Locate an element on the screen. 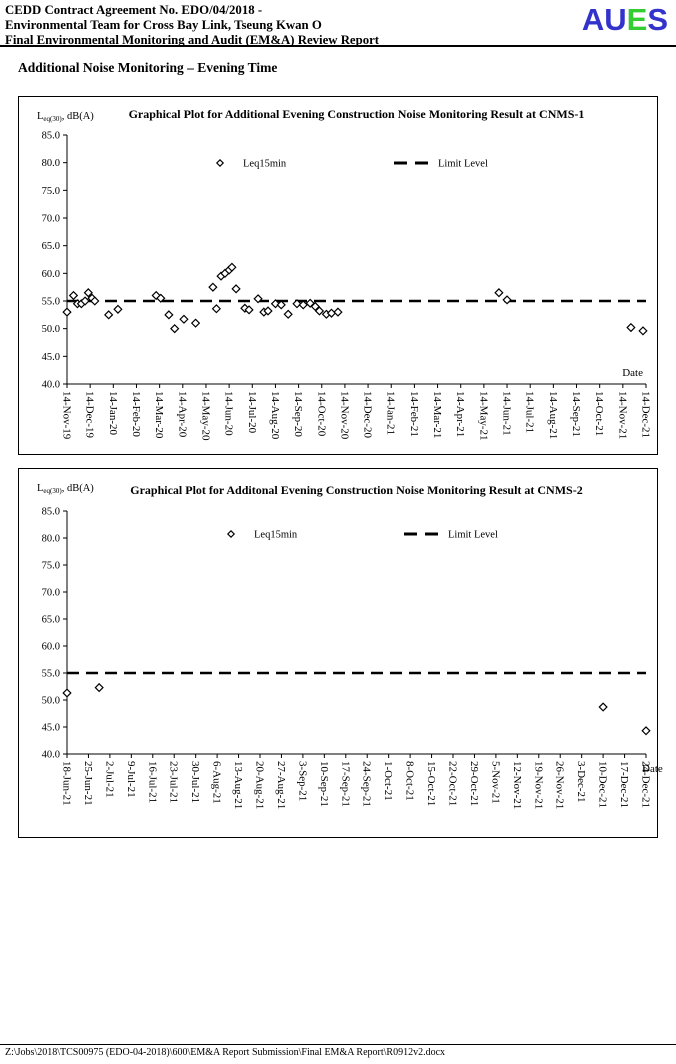  svg-text: 14-Jun-21 is located at coordinates (507, 413).